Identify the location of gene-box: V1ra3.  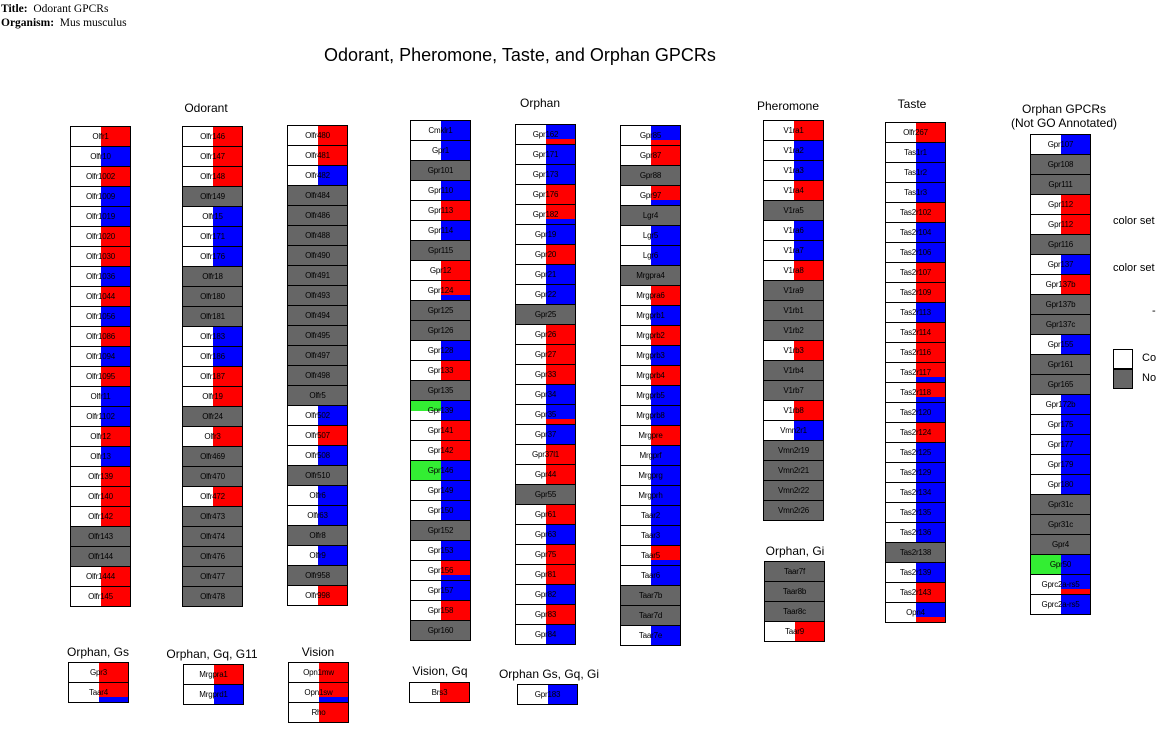
(793, 171).